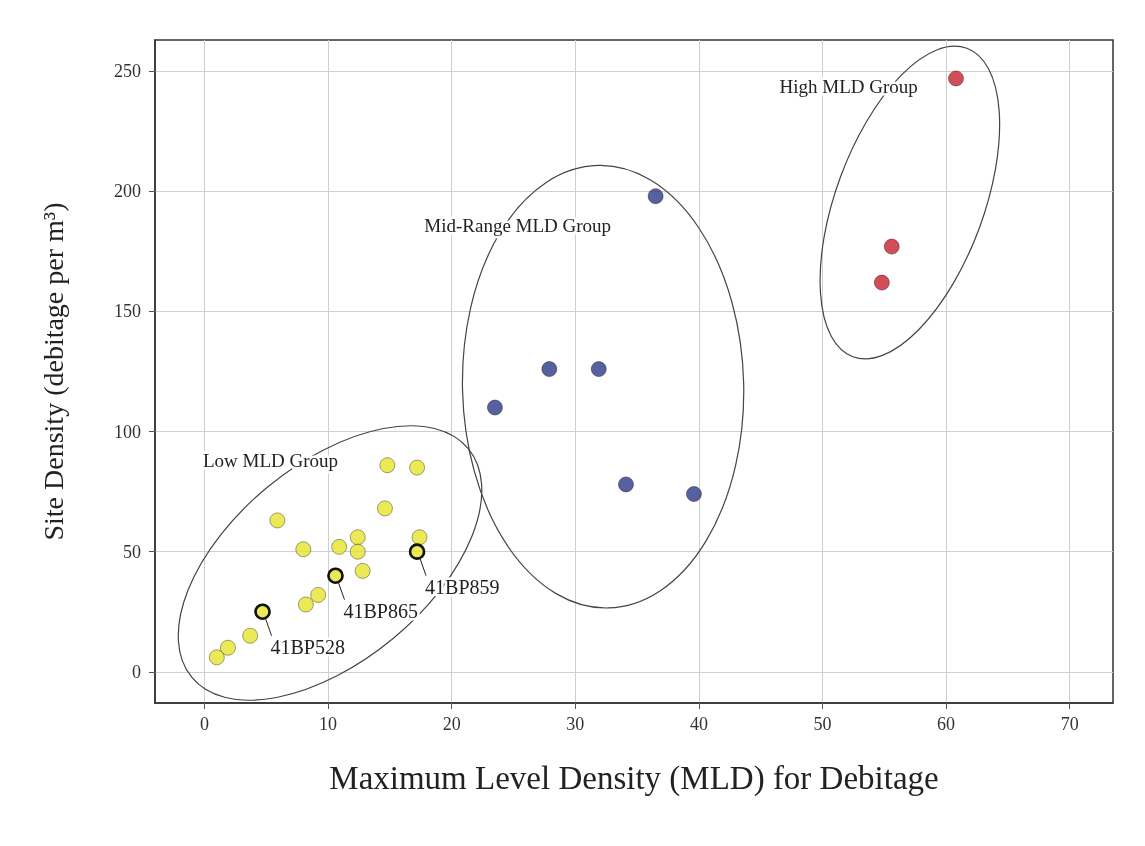 The image size is (1145, 846). Describe the element at coordinates (136, 671) in the screenshot. I see `y-tick-label: 0` at that location.